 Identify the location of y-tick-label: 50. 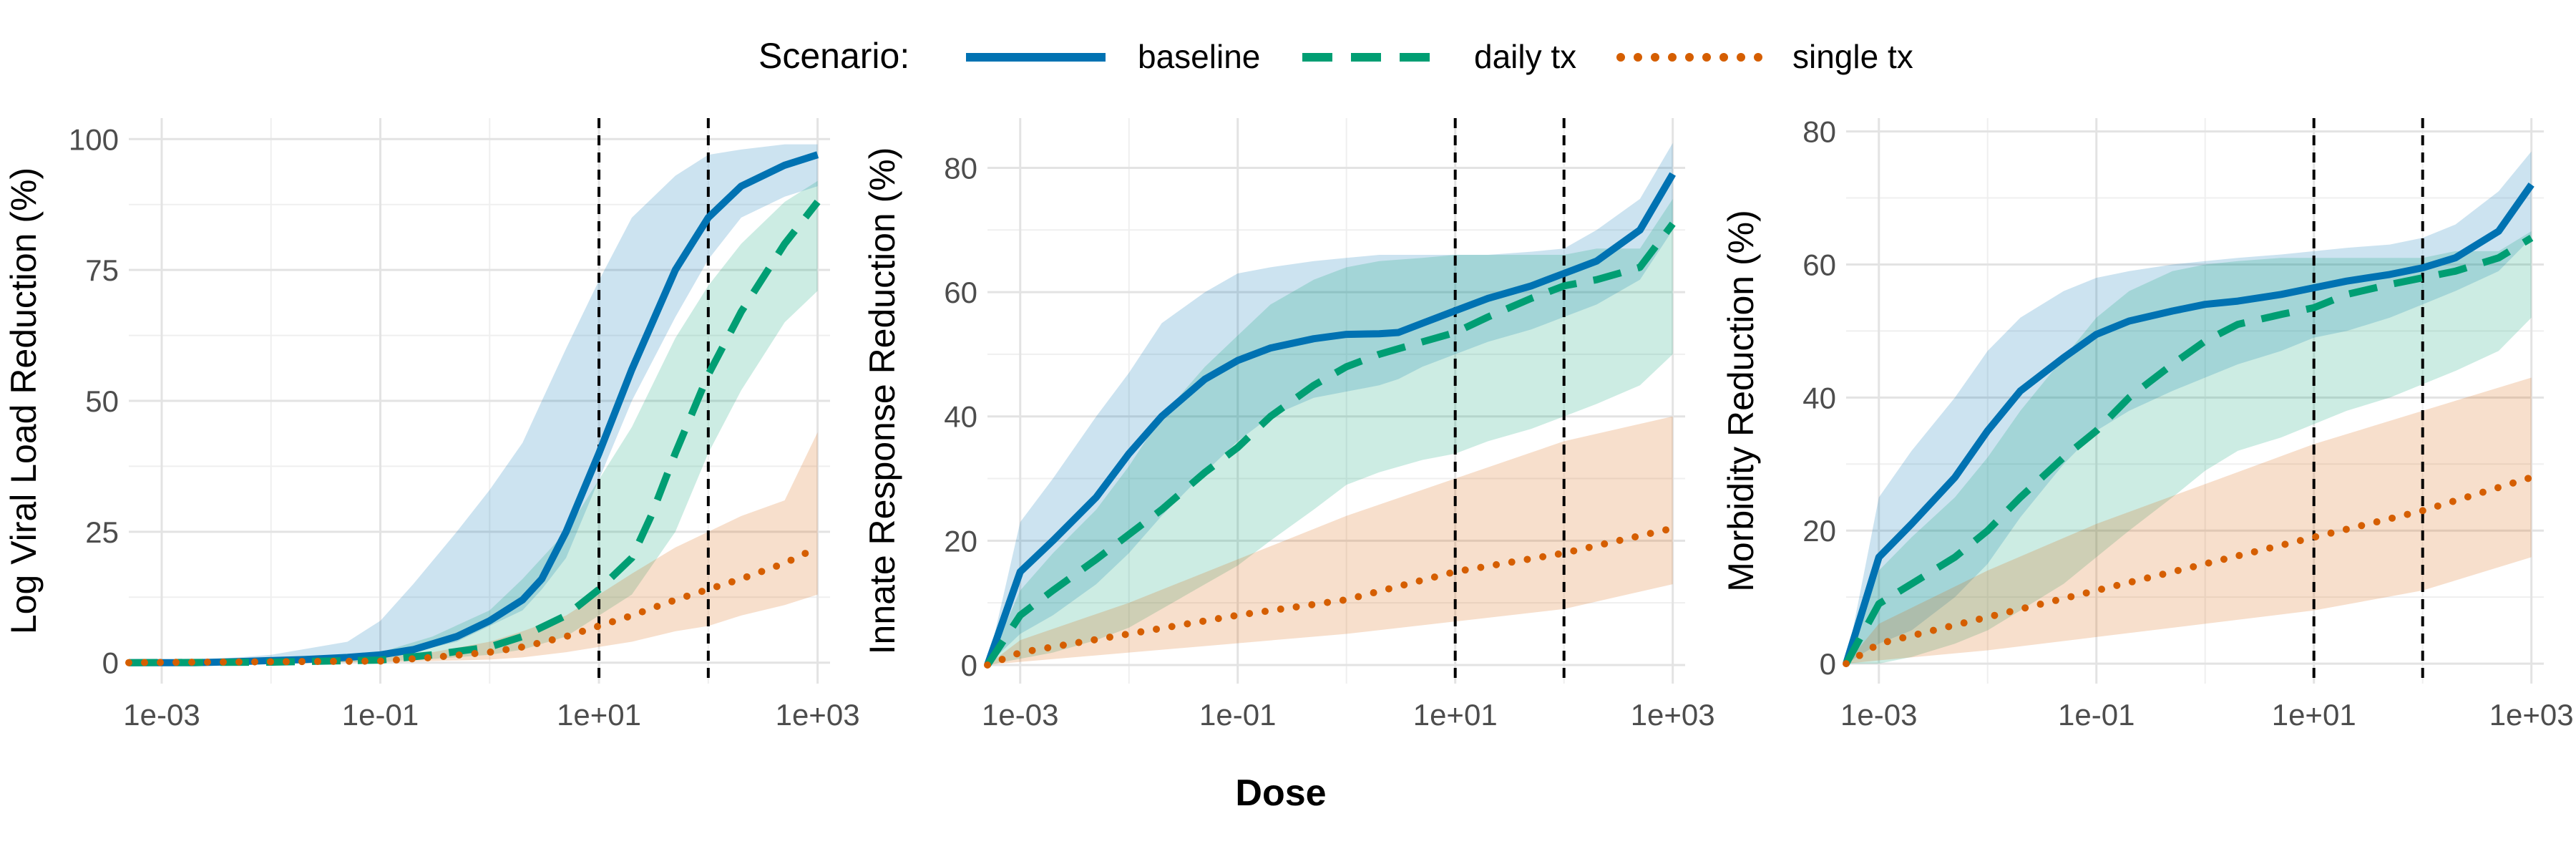
(102, 401).